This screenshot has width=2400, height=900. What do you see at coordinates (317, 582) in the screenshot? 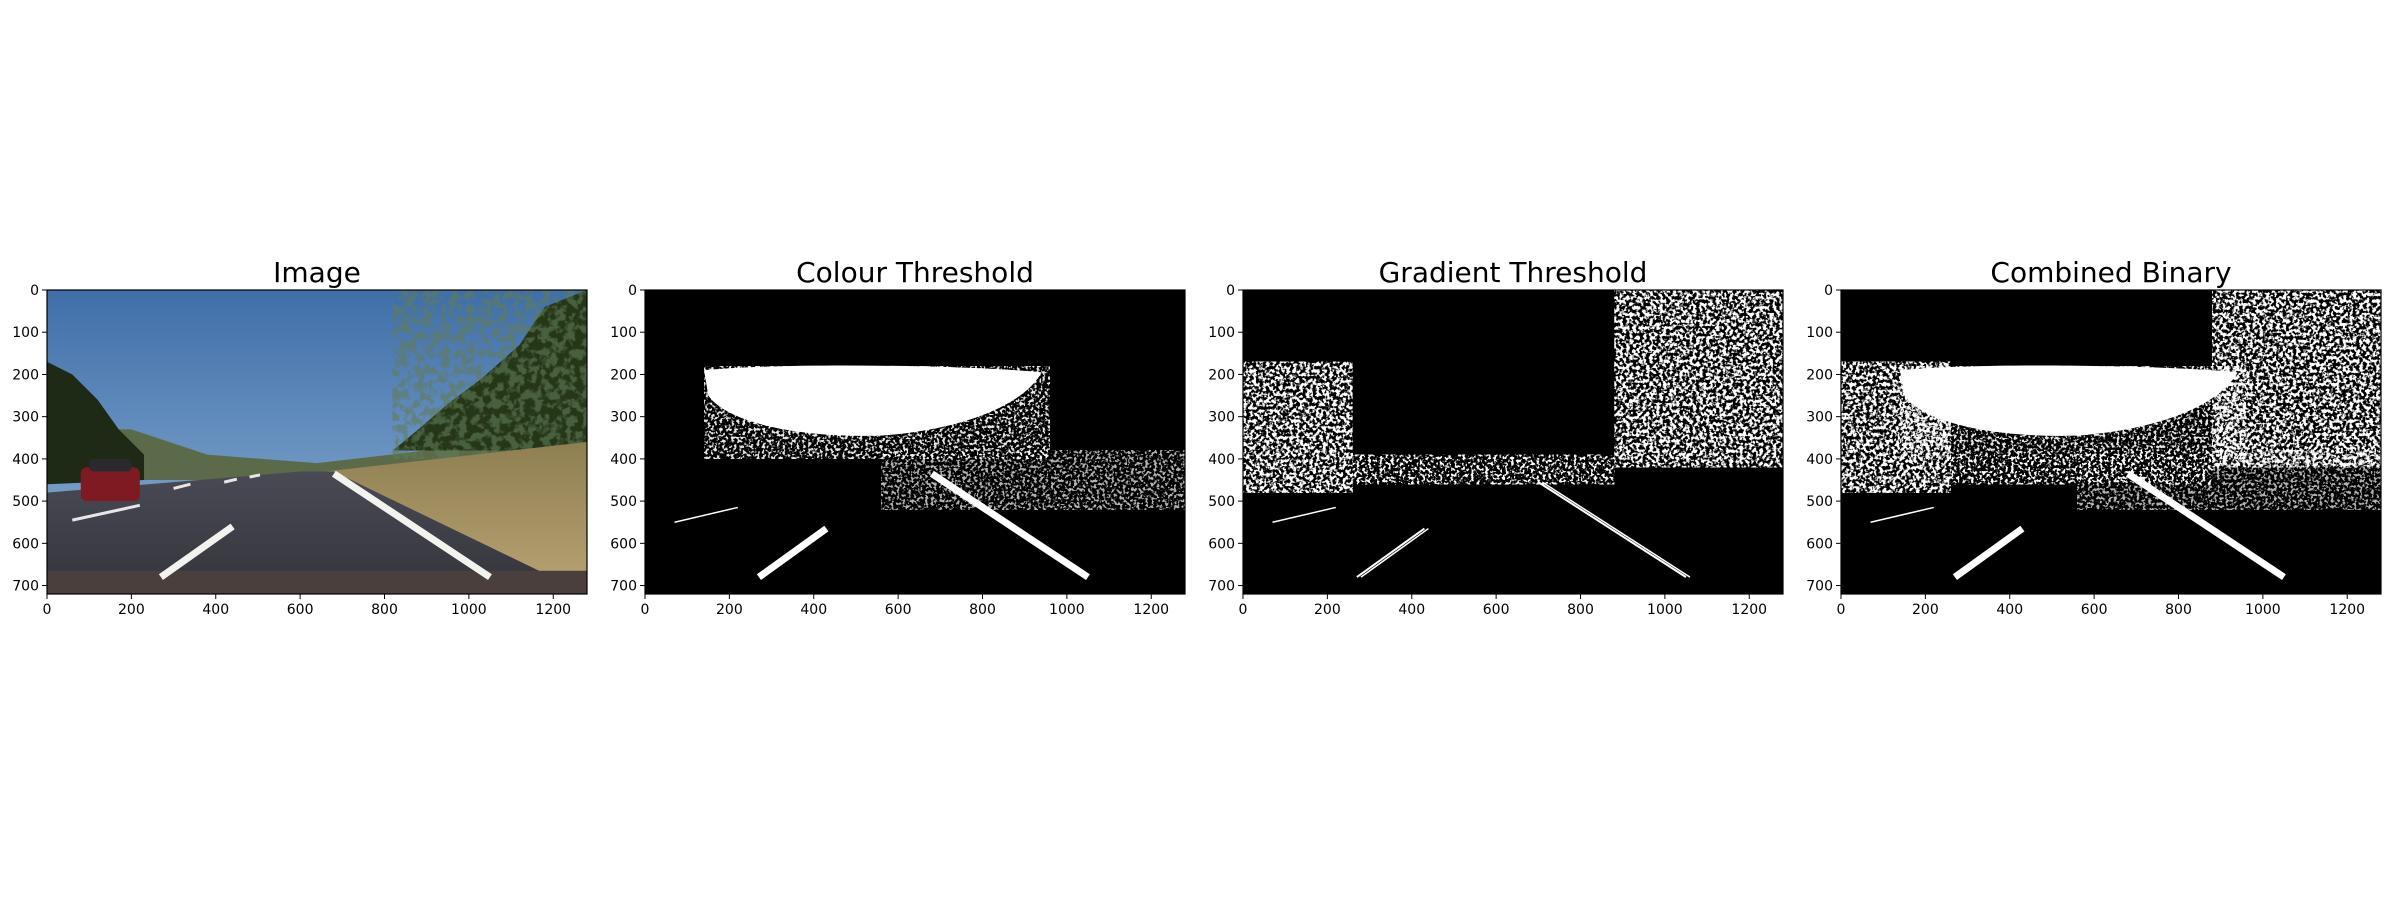
I see `car-hood` at bounding box center [317, 582].